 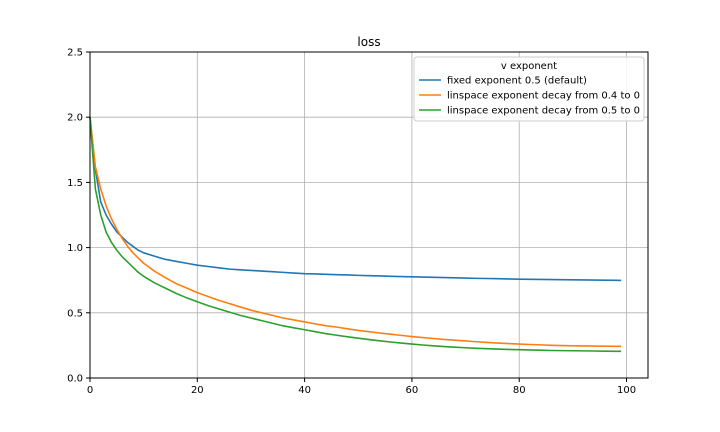 What do you see at coordinates (75, 379) in the screenshot?
I see `y-tick-label: 0.0` at bounding box center [75, 379].